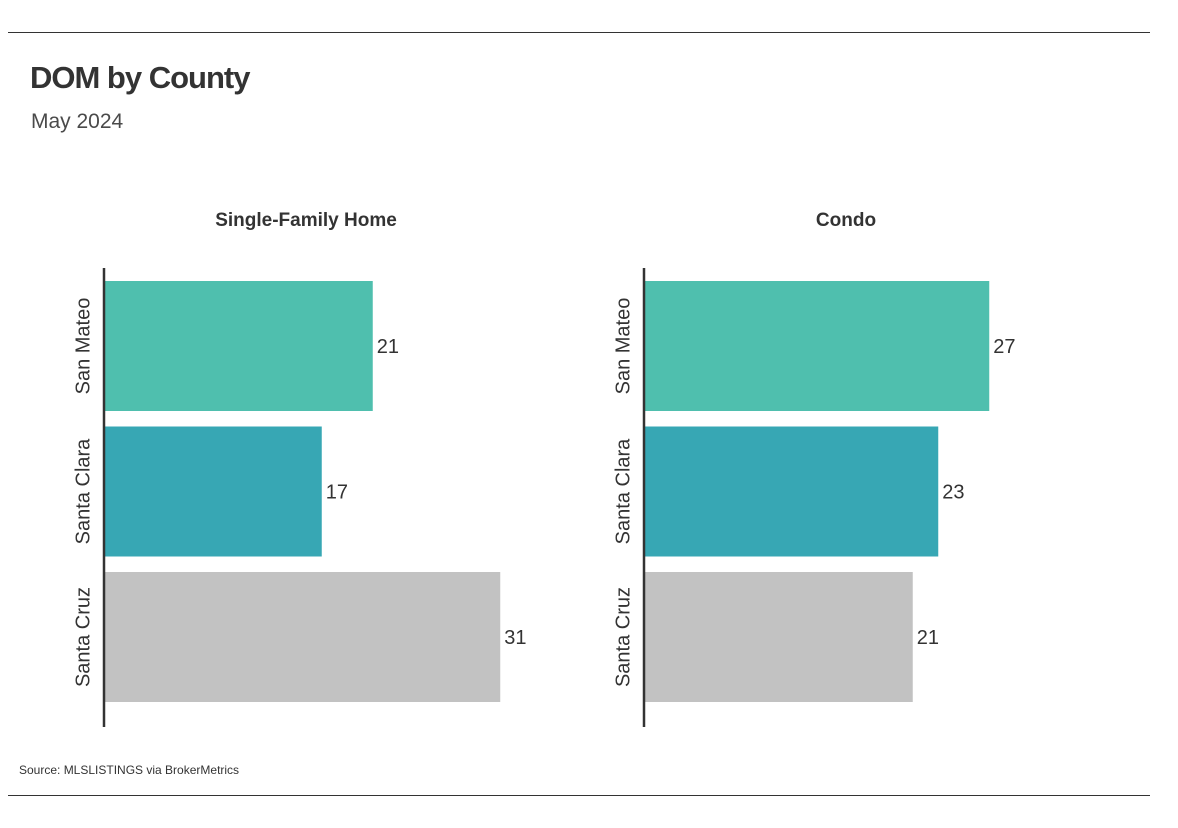 This screenshot has width=1178, height=828. I want to click on page-subtitle: May 2024, so click(77, 121).